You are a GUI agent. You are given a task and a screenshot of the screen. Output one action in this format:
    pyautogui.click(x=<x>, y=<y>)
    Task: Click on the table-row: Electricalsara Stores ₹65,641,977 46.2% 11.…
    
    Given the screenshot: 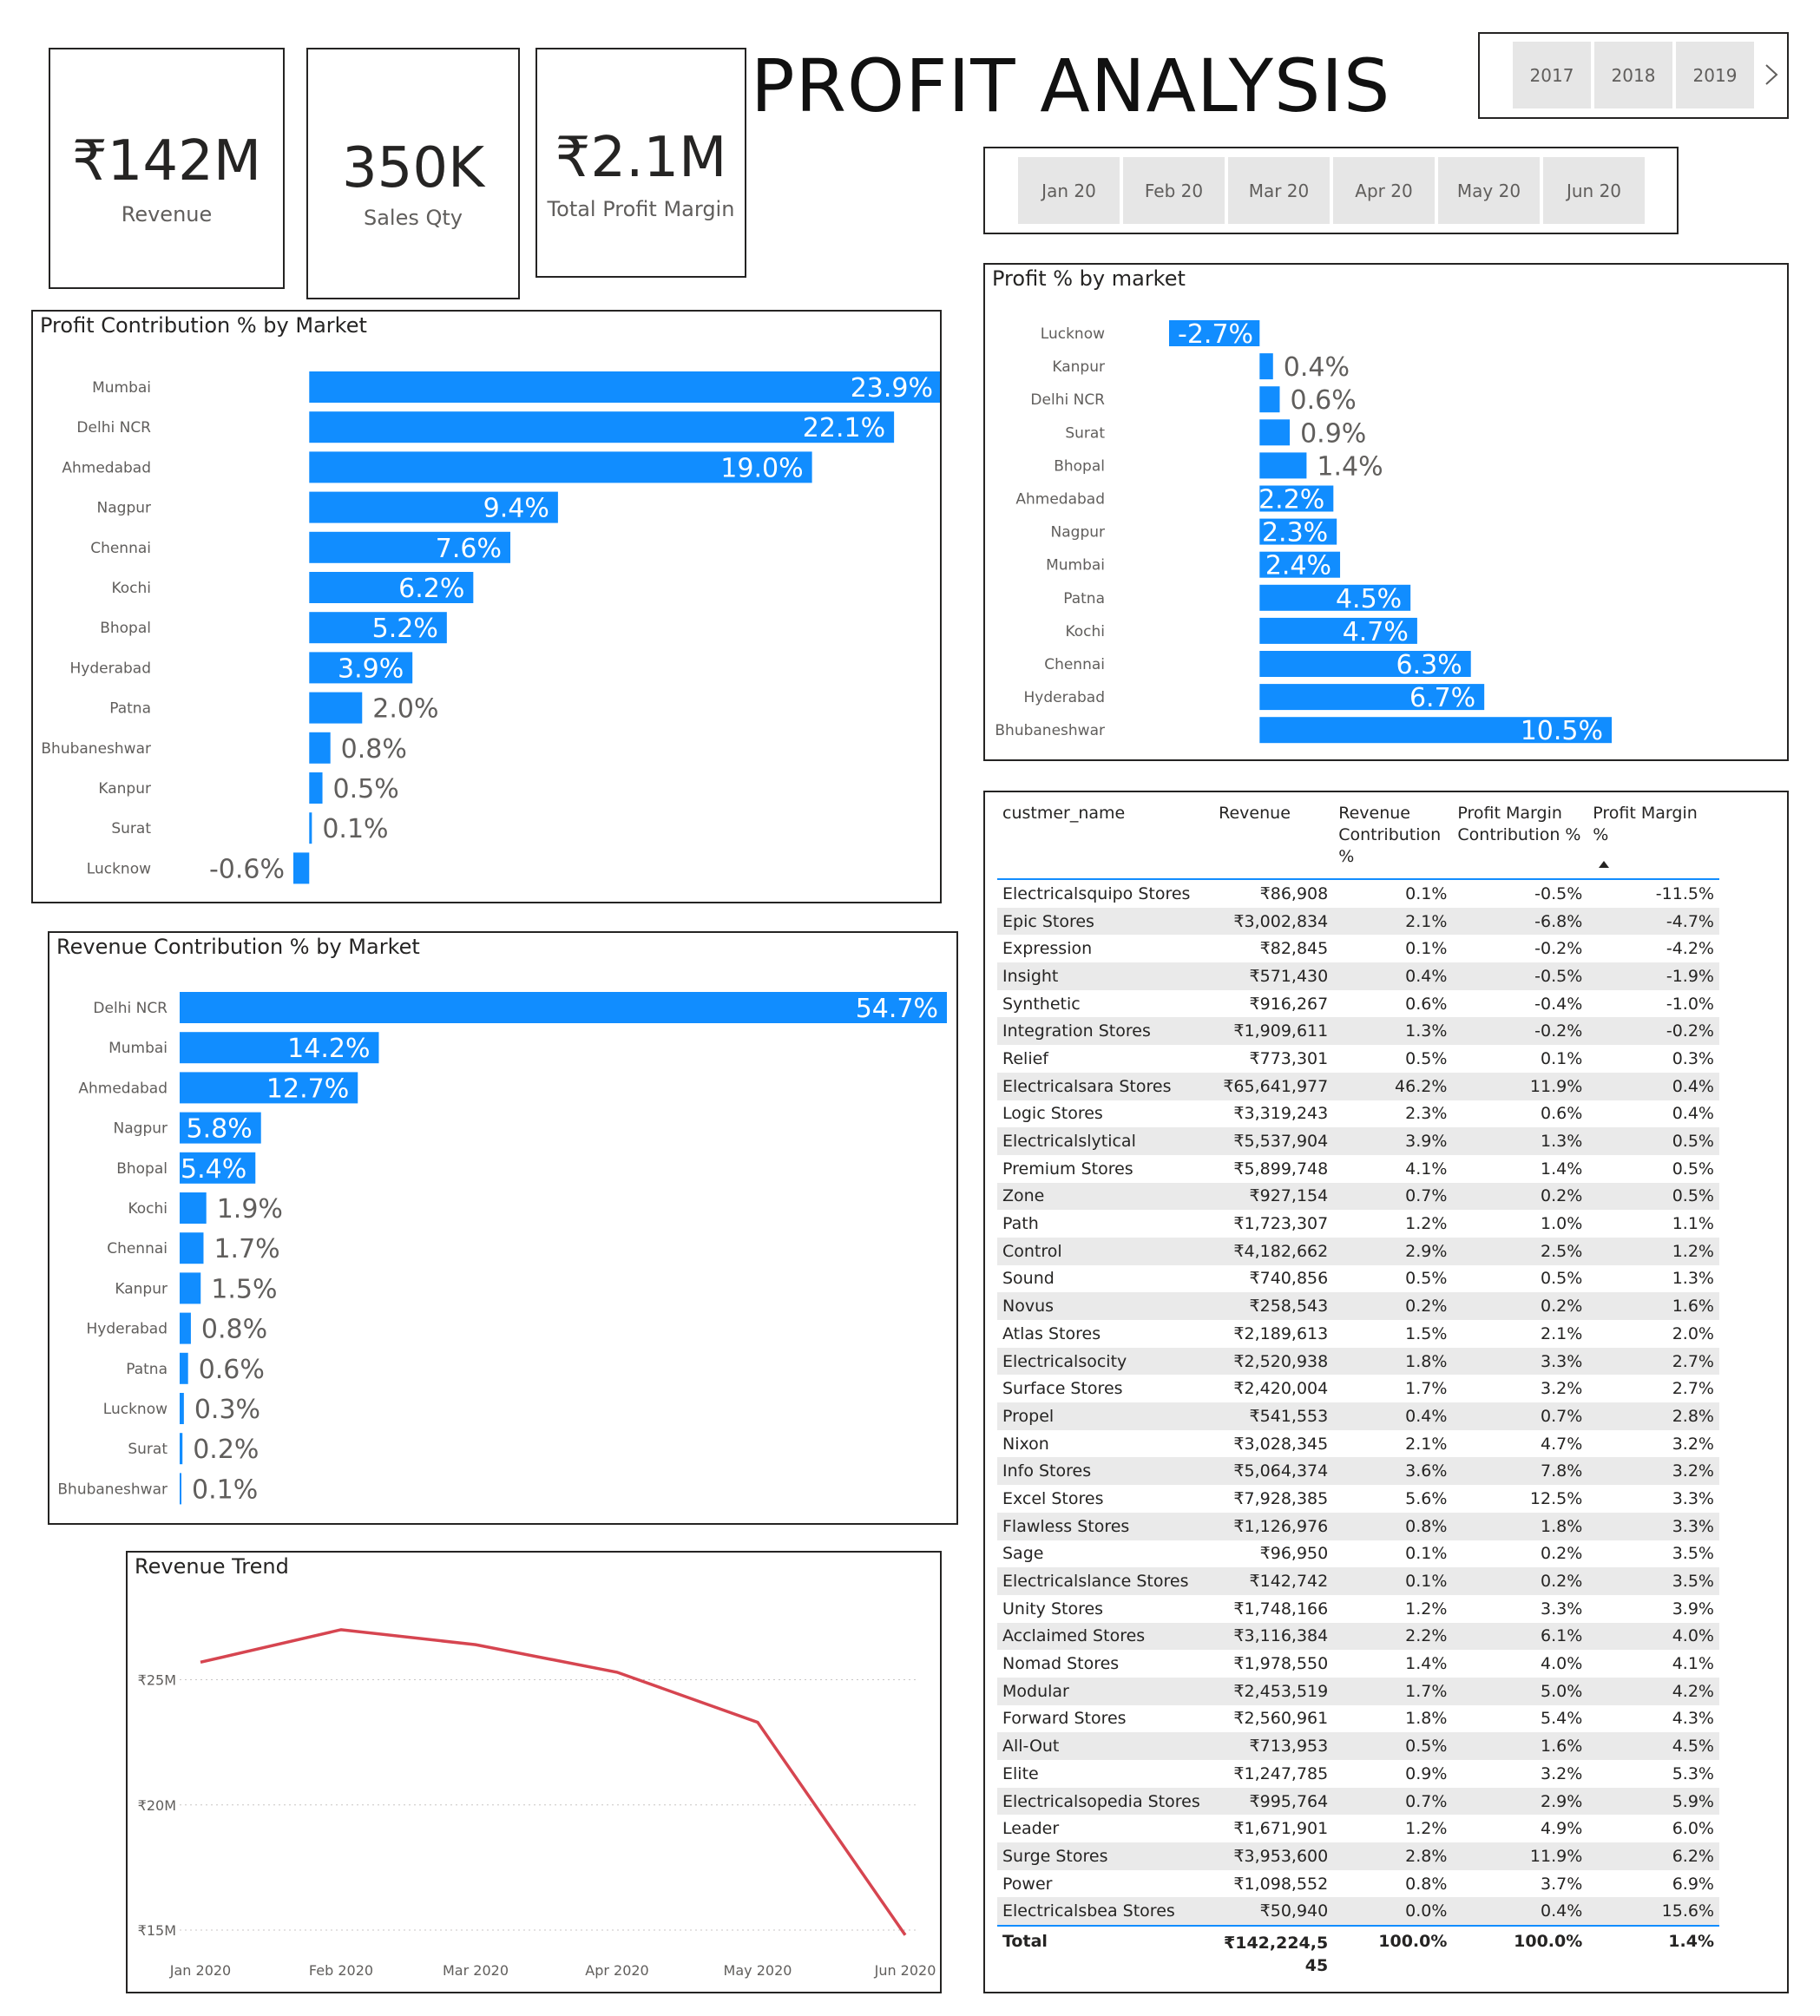 What is the action you would take?
    pyautogui.click(x=1358, y=1086)
    